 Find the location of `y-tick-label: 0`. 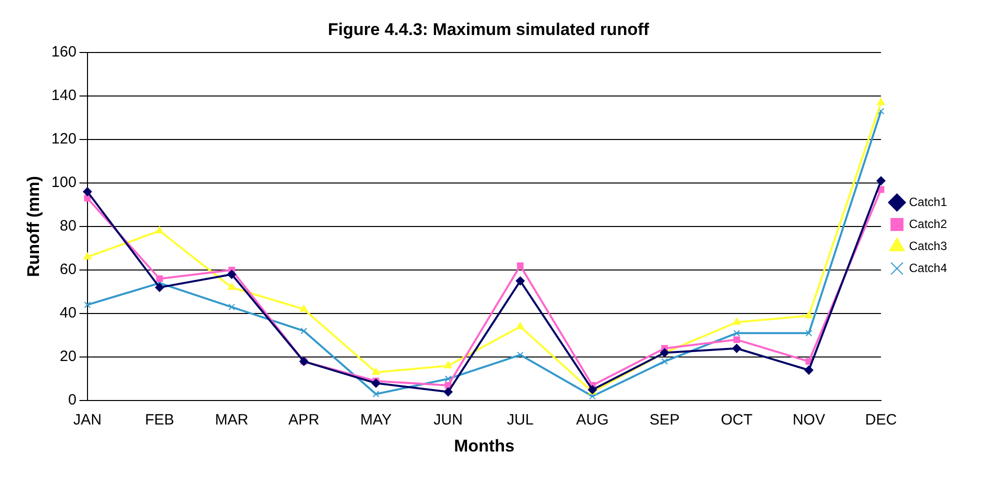

y-tick-label: 0 is located at coordinates (72, 400).